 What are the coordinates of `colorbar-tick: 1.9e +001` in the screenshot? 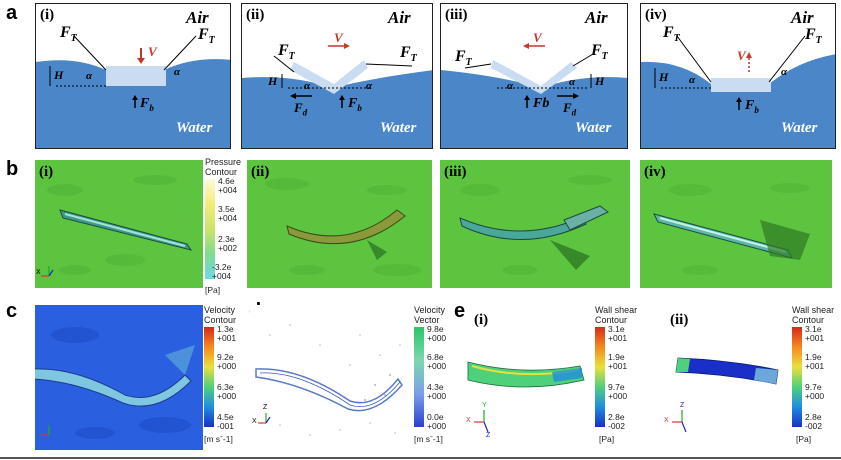 It's located at (618, 361).